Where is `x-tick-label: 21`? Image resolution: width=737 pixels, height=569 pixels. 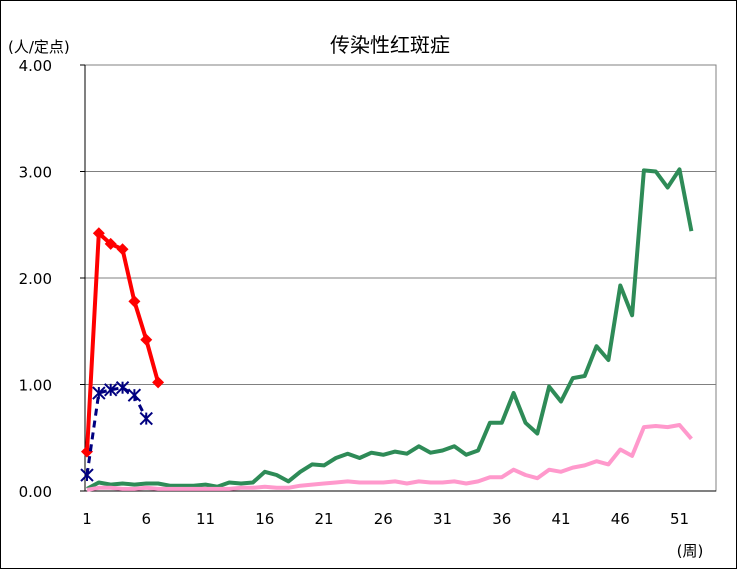
x-tick-label: 21 is located at coordinates (323, 519).